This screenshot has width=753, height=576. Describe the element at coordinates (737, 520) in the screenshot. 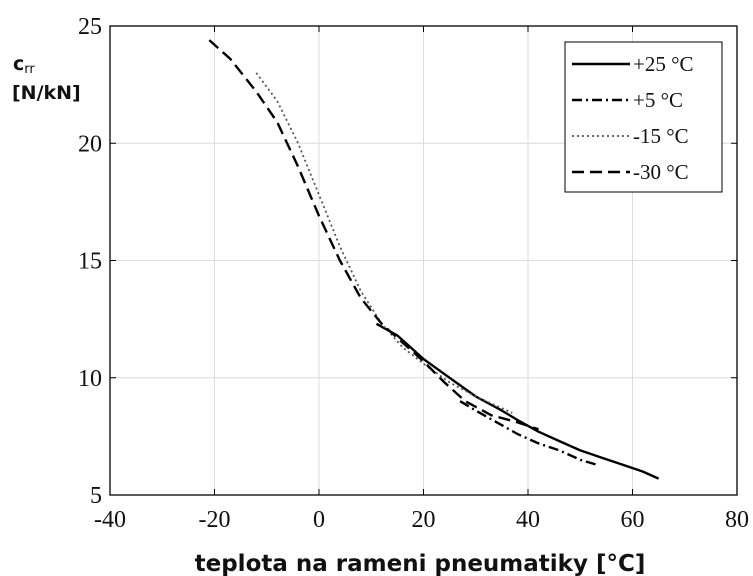

I see `x-tick-label: 80` at that location.